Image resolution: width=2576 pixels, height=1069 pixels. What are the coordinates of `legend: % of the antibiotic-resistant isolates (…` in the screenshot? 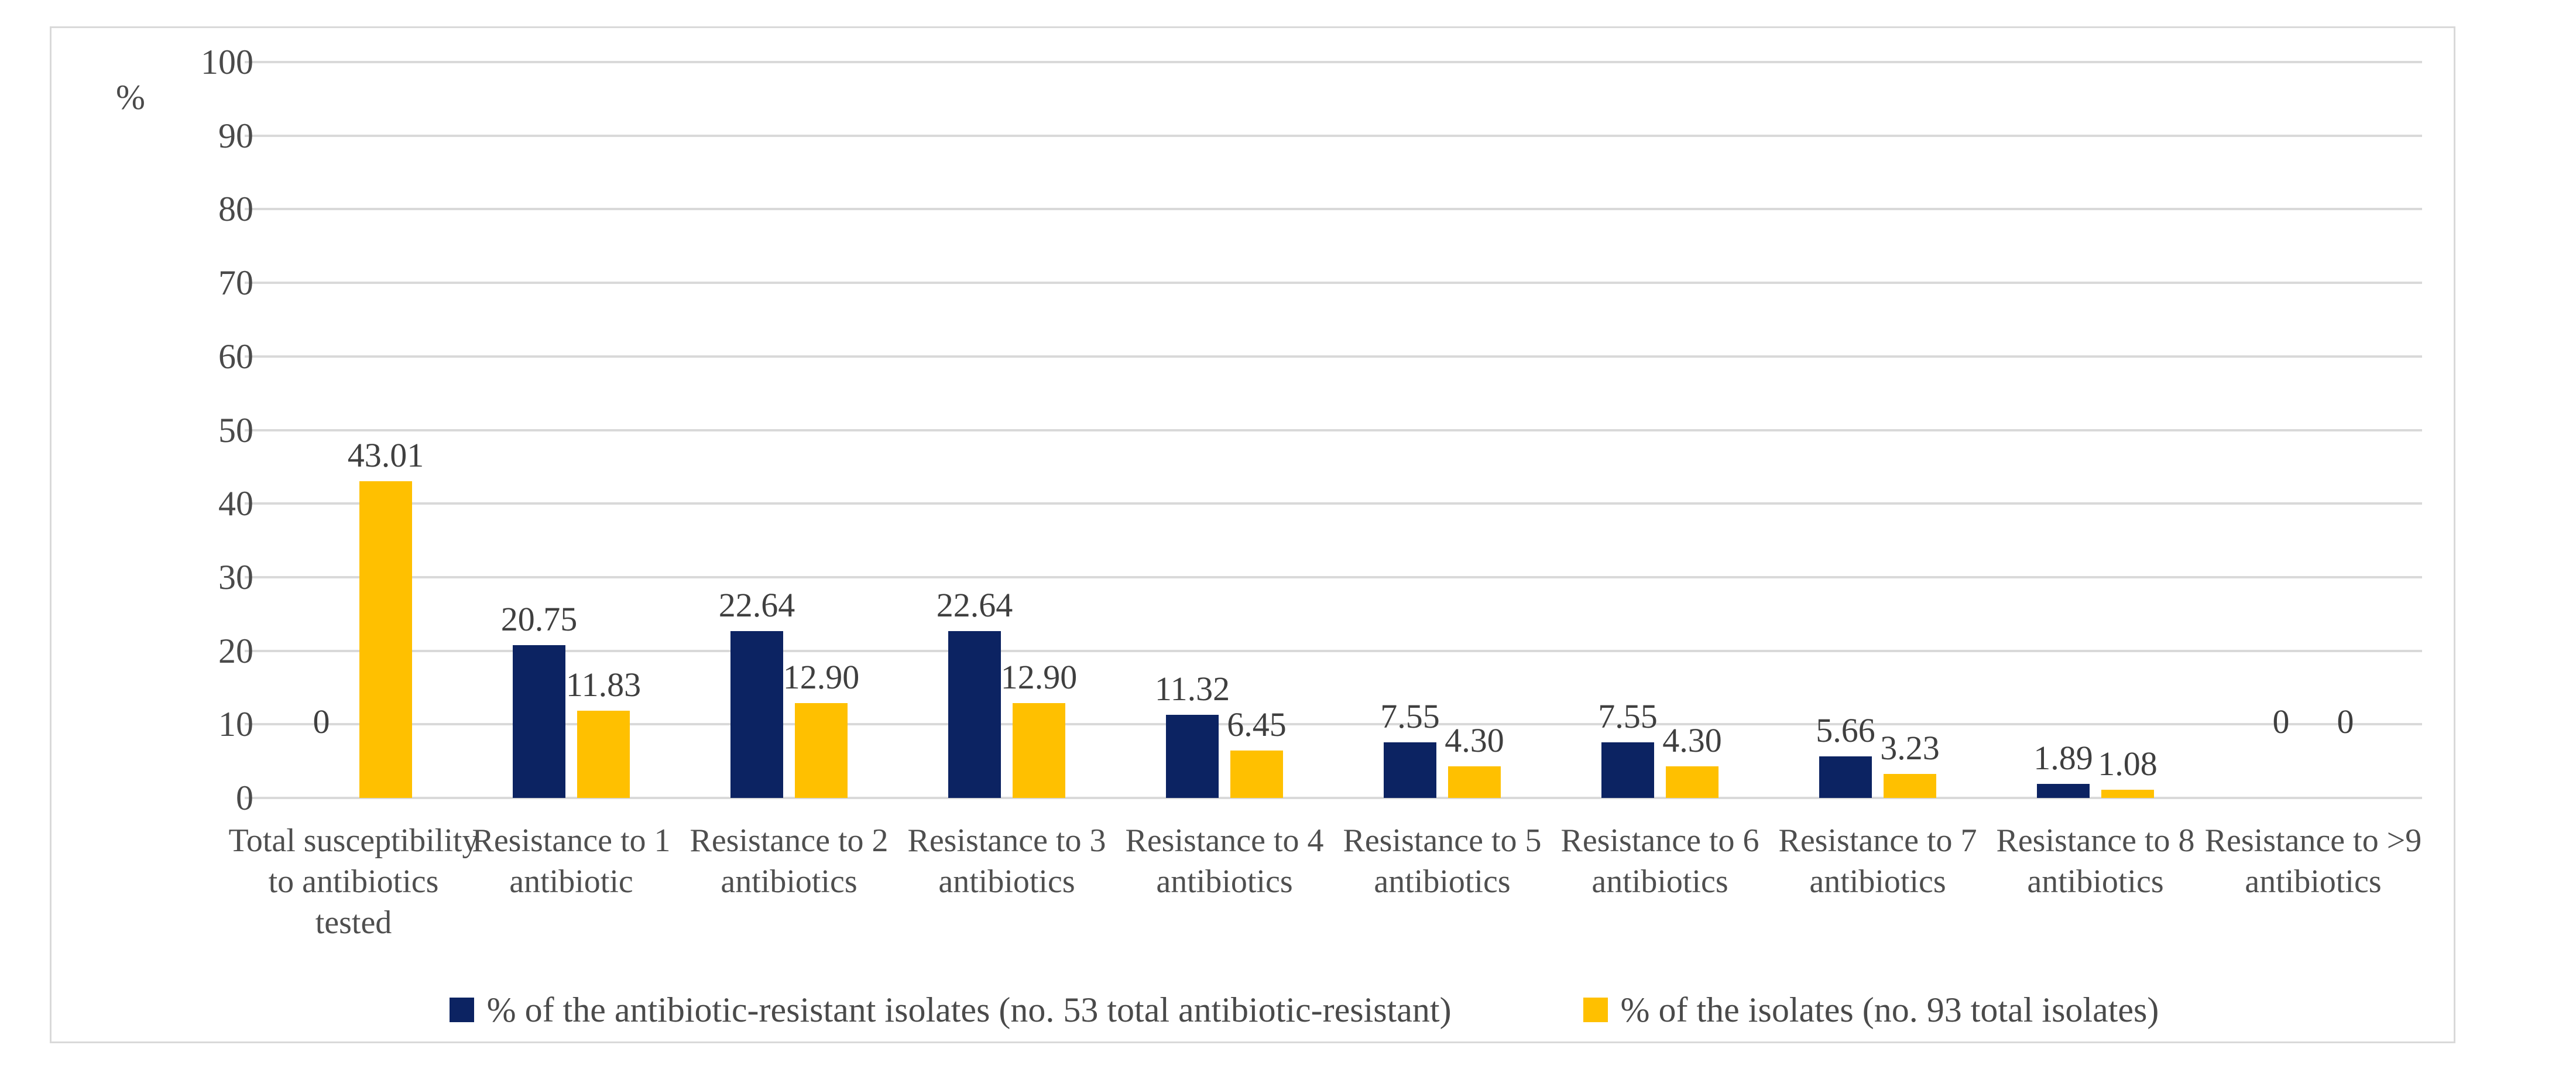 It's located at (1304, 1010).